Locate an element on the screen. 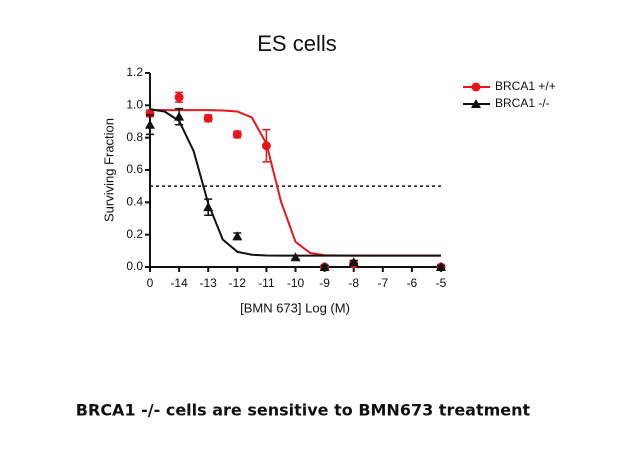 The width and height of the screenshot is (623, 467). x-axis-label: [BMN 673] Log (M) is located at coordinates (295, 307).